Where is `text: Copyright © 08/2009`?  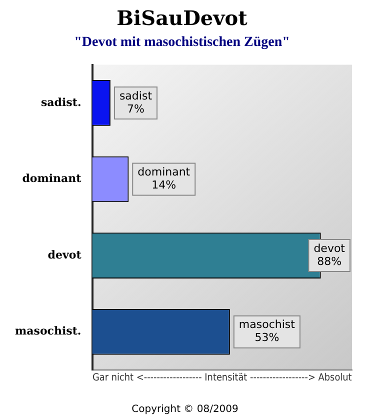
text: Copyright © 08/2009 is located at coordinates (185, 409).